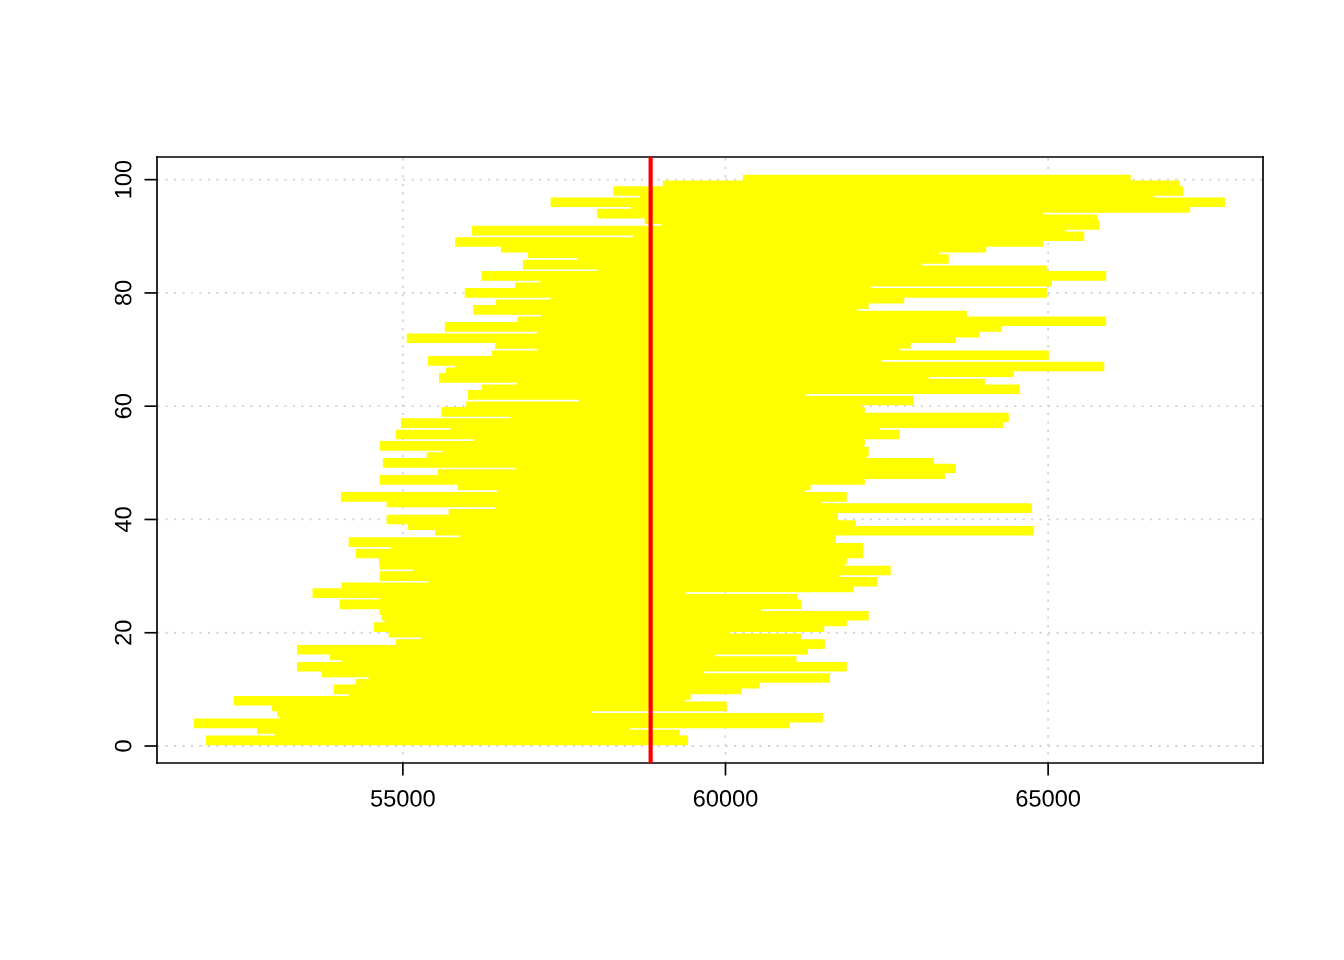 The width and height of the screenshot is (1344, 960). I want to click on y-tick-label: 20, so click(123, 632).